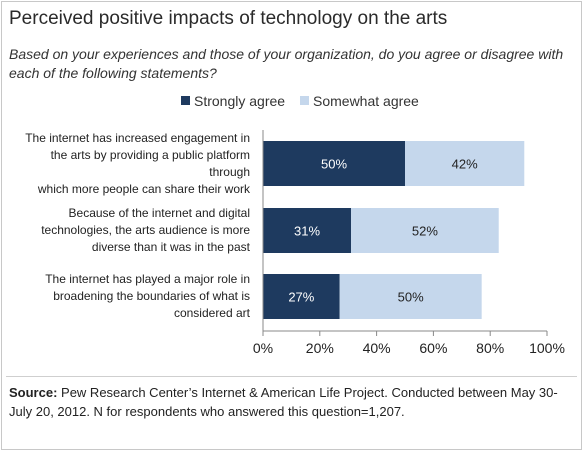 This screenshot has height=451, width=583. I want to click on legend-item-strongly-agree: Strongly agree, so click(233, 101).